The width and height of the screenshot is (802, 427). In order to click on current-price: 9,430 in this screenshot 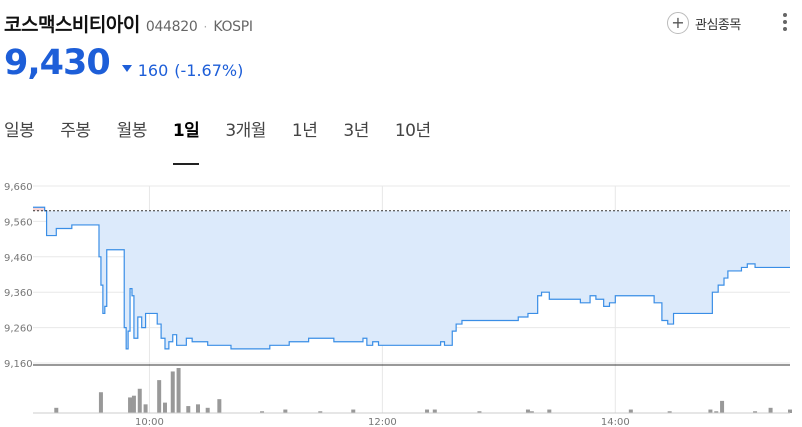, I will do `click(57, 63)`.